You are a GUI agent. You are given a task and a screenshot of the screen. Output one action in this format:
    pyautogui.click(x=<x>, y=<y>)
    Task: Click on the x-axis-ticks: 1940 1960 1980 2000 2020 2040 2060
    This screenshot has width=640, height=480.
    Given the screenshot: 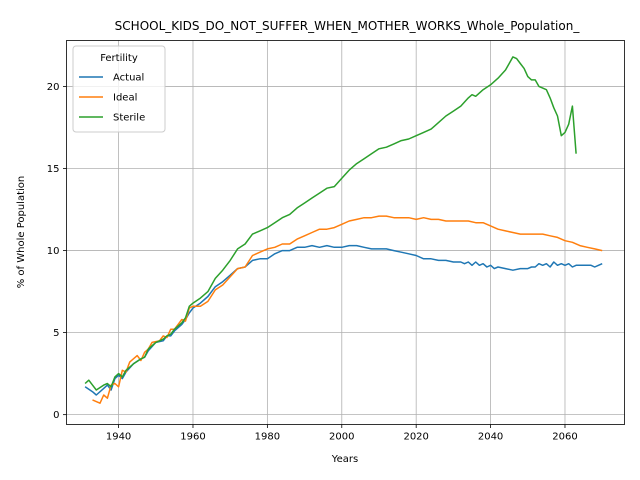 What is the action you would take?
    pyautogui.click(x=342, y=433)
    